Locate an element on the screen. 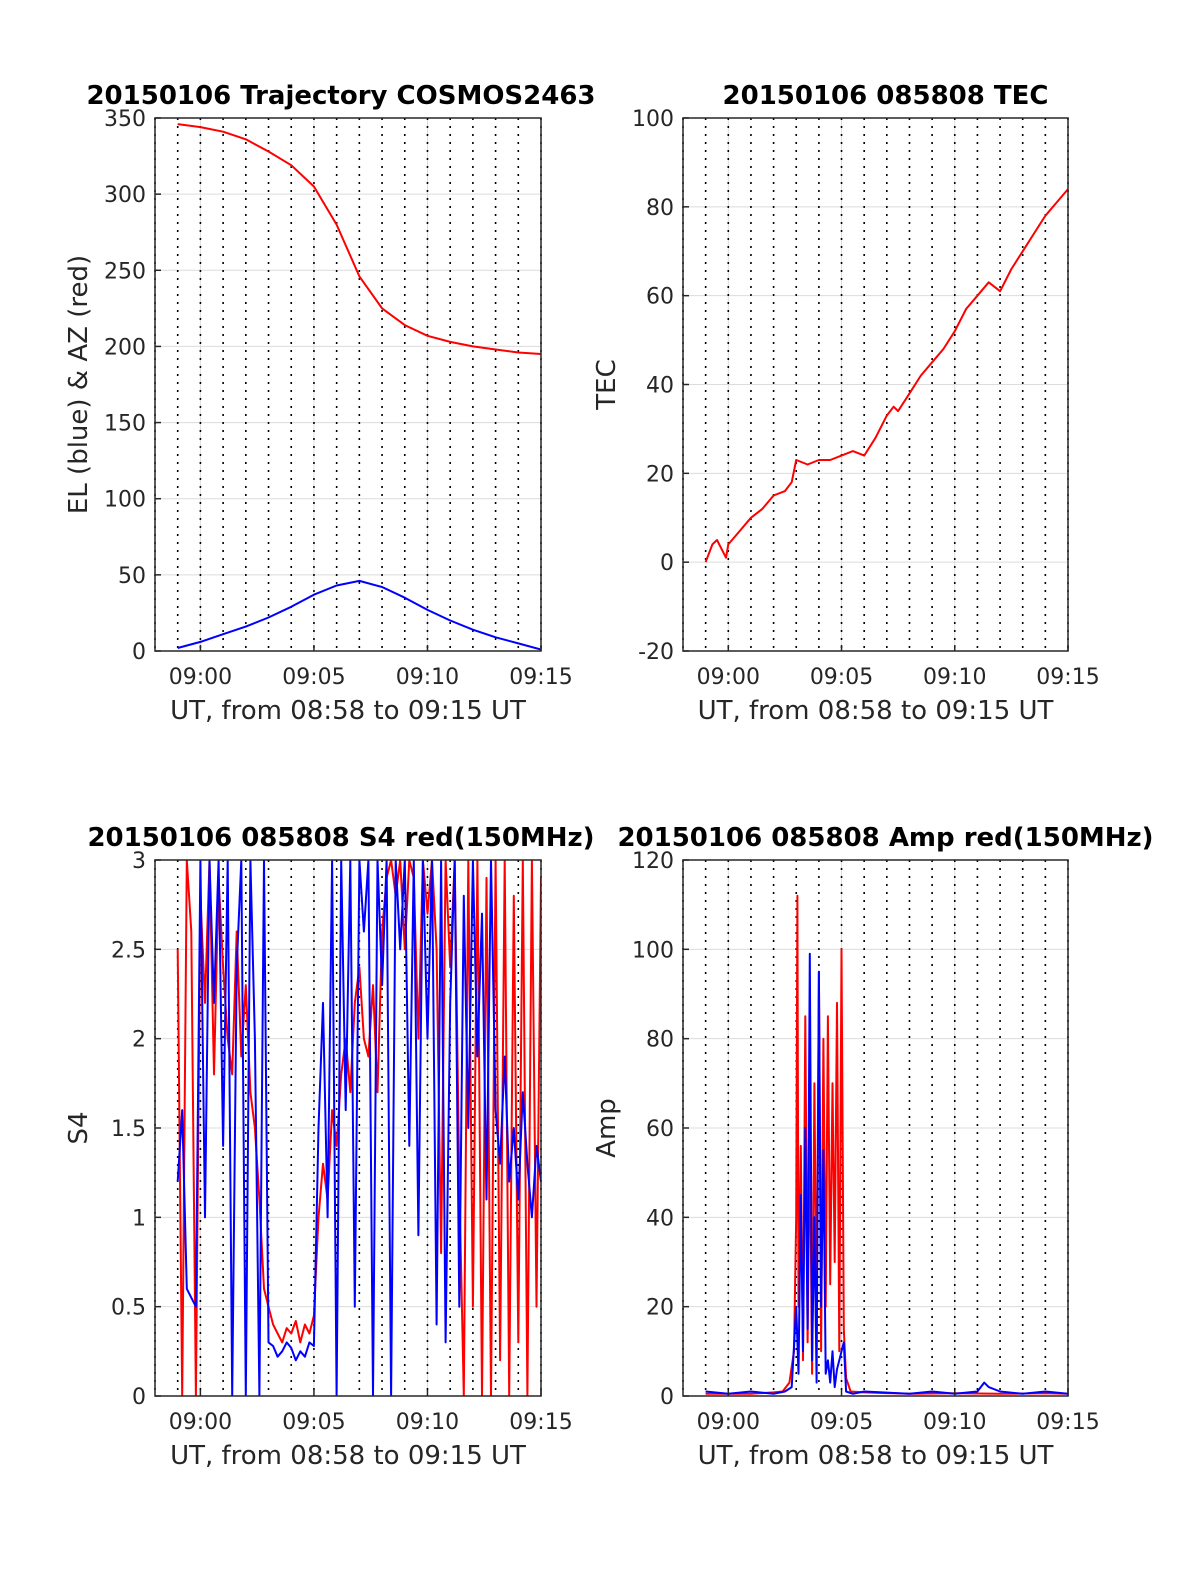  y-tick-label: 350 is located at coordinates (125, 119).